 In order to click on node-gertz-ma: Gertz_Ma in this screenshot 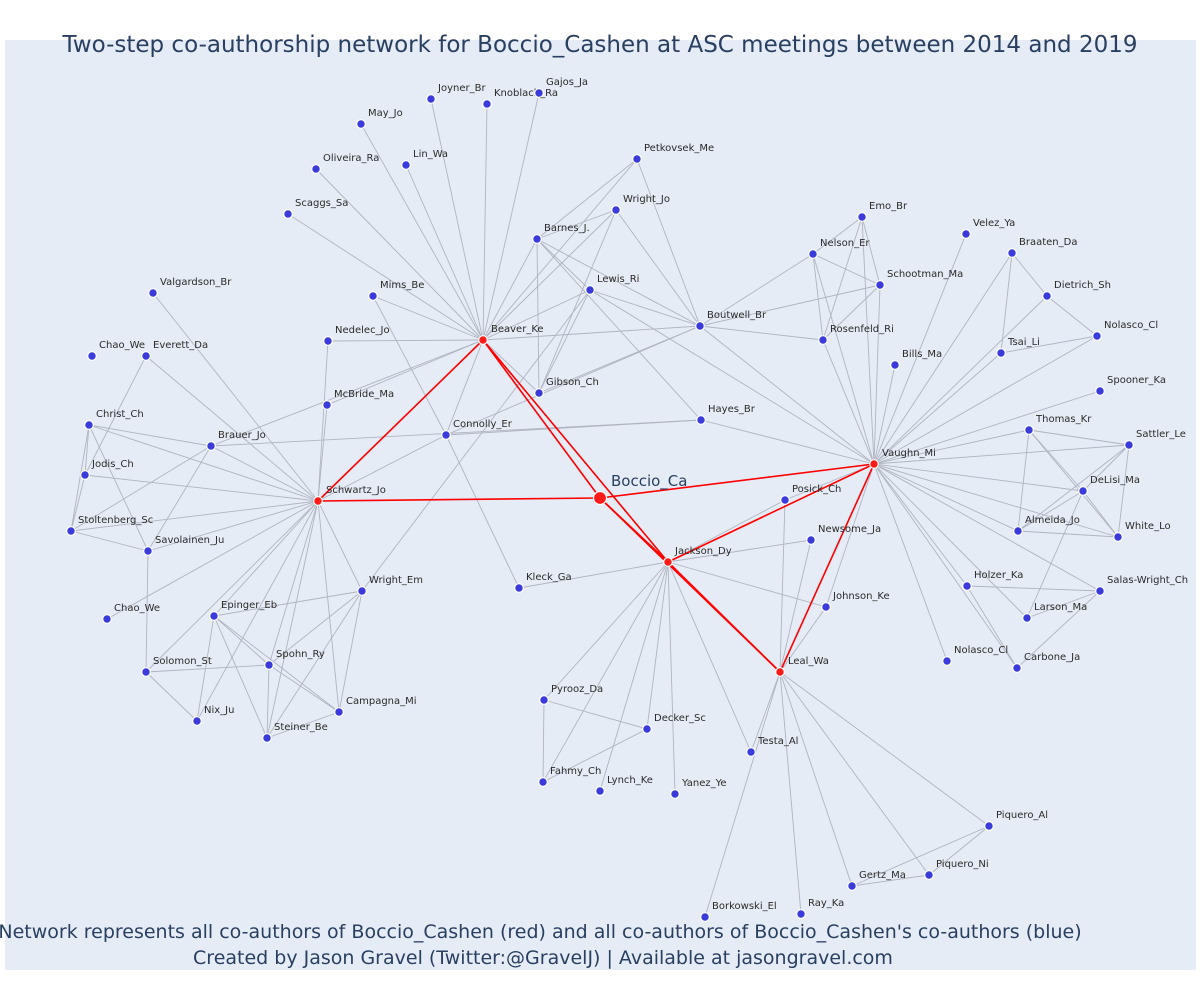, I will do `click(876, 880)`.